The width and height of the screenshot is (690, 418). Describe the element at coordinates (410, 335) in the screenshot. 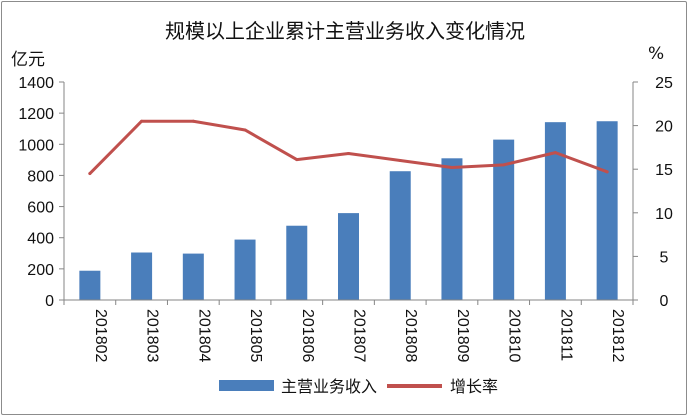

I see `x-tick-label: 201808` at that location.